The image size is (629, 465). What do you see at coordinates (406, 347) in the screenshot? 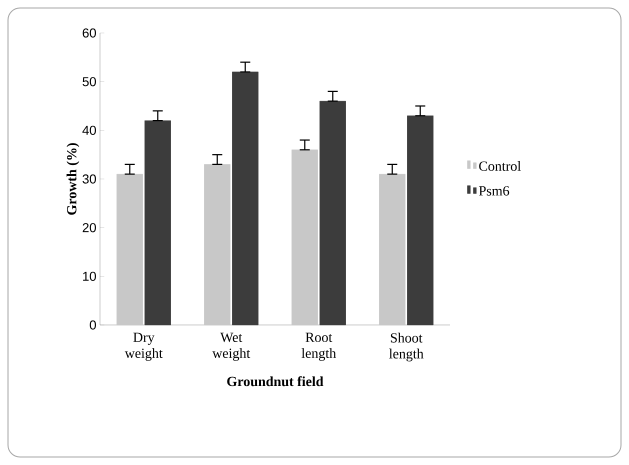
I see `x-tick-label: Shoot length` at bounding box center [406, 347].